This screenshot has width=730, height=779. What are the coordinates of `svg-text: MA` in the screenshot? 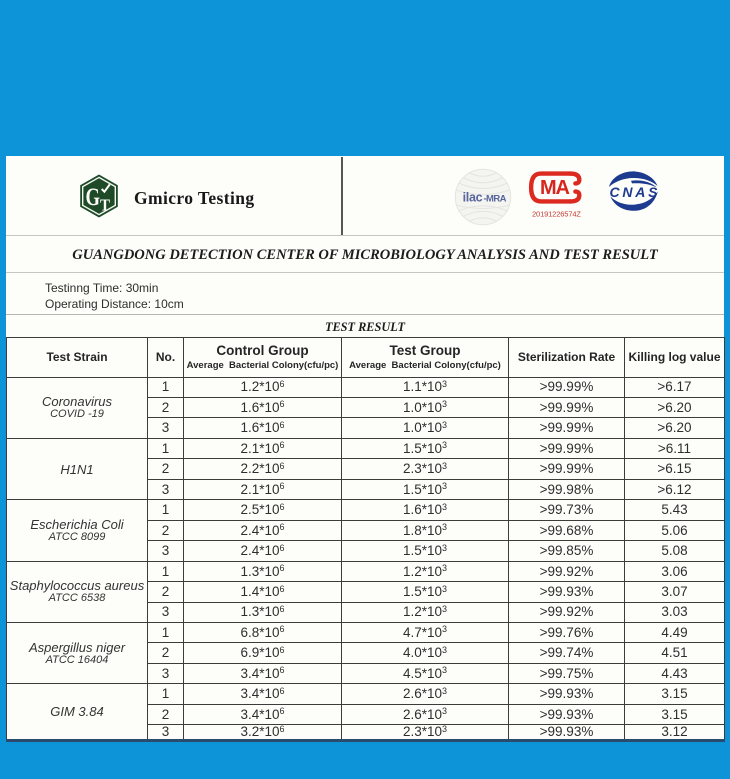 It's located at (555, 188).